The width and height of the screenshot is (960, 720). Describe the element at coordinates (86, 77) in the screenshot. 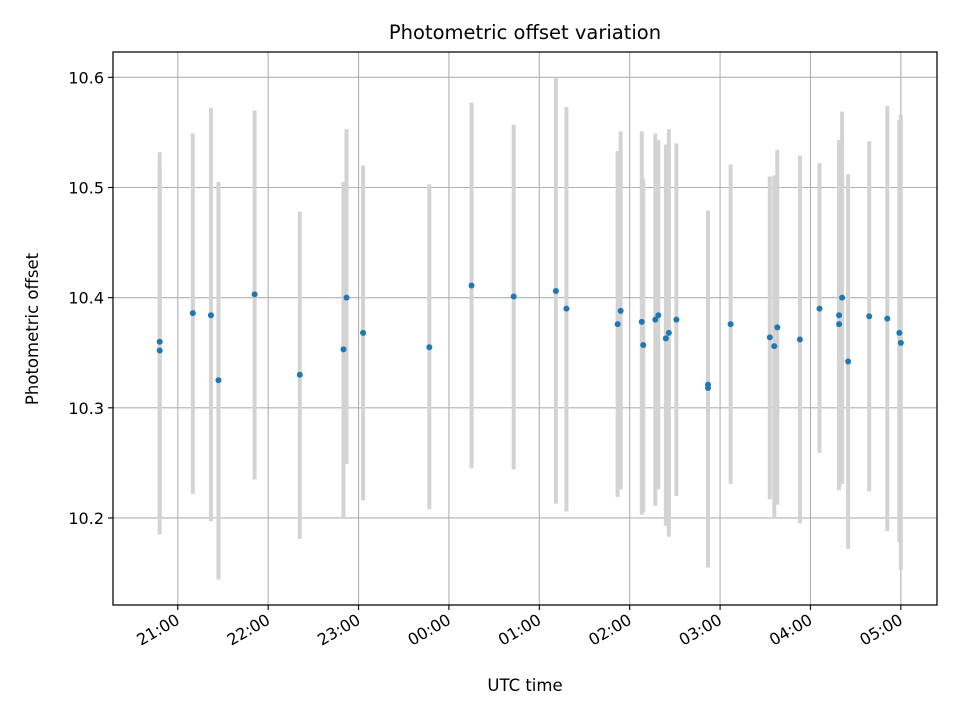

I see `y-tick-label: 10.6` at that location.